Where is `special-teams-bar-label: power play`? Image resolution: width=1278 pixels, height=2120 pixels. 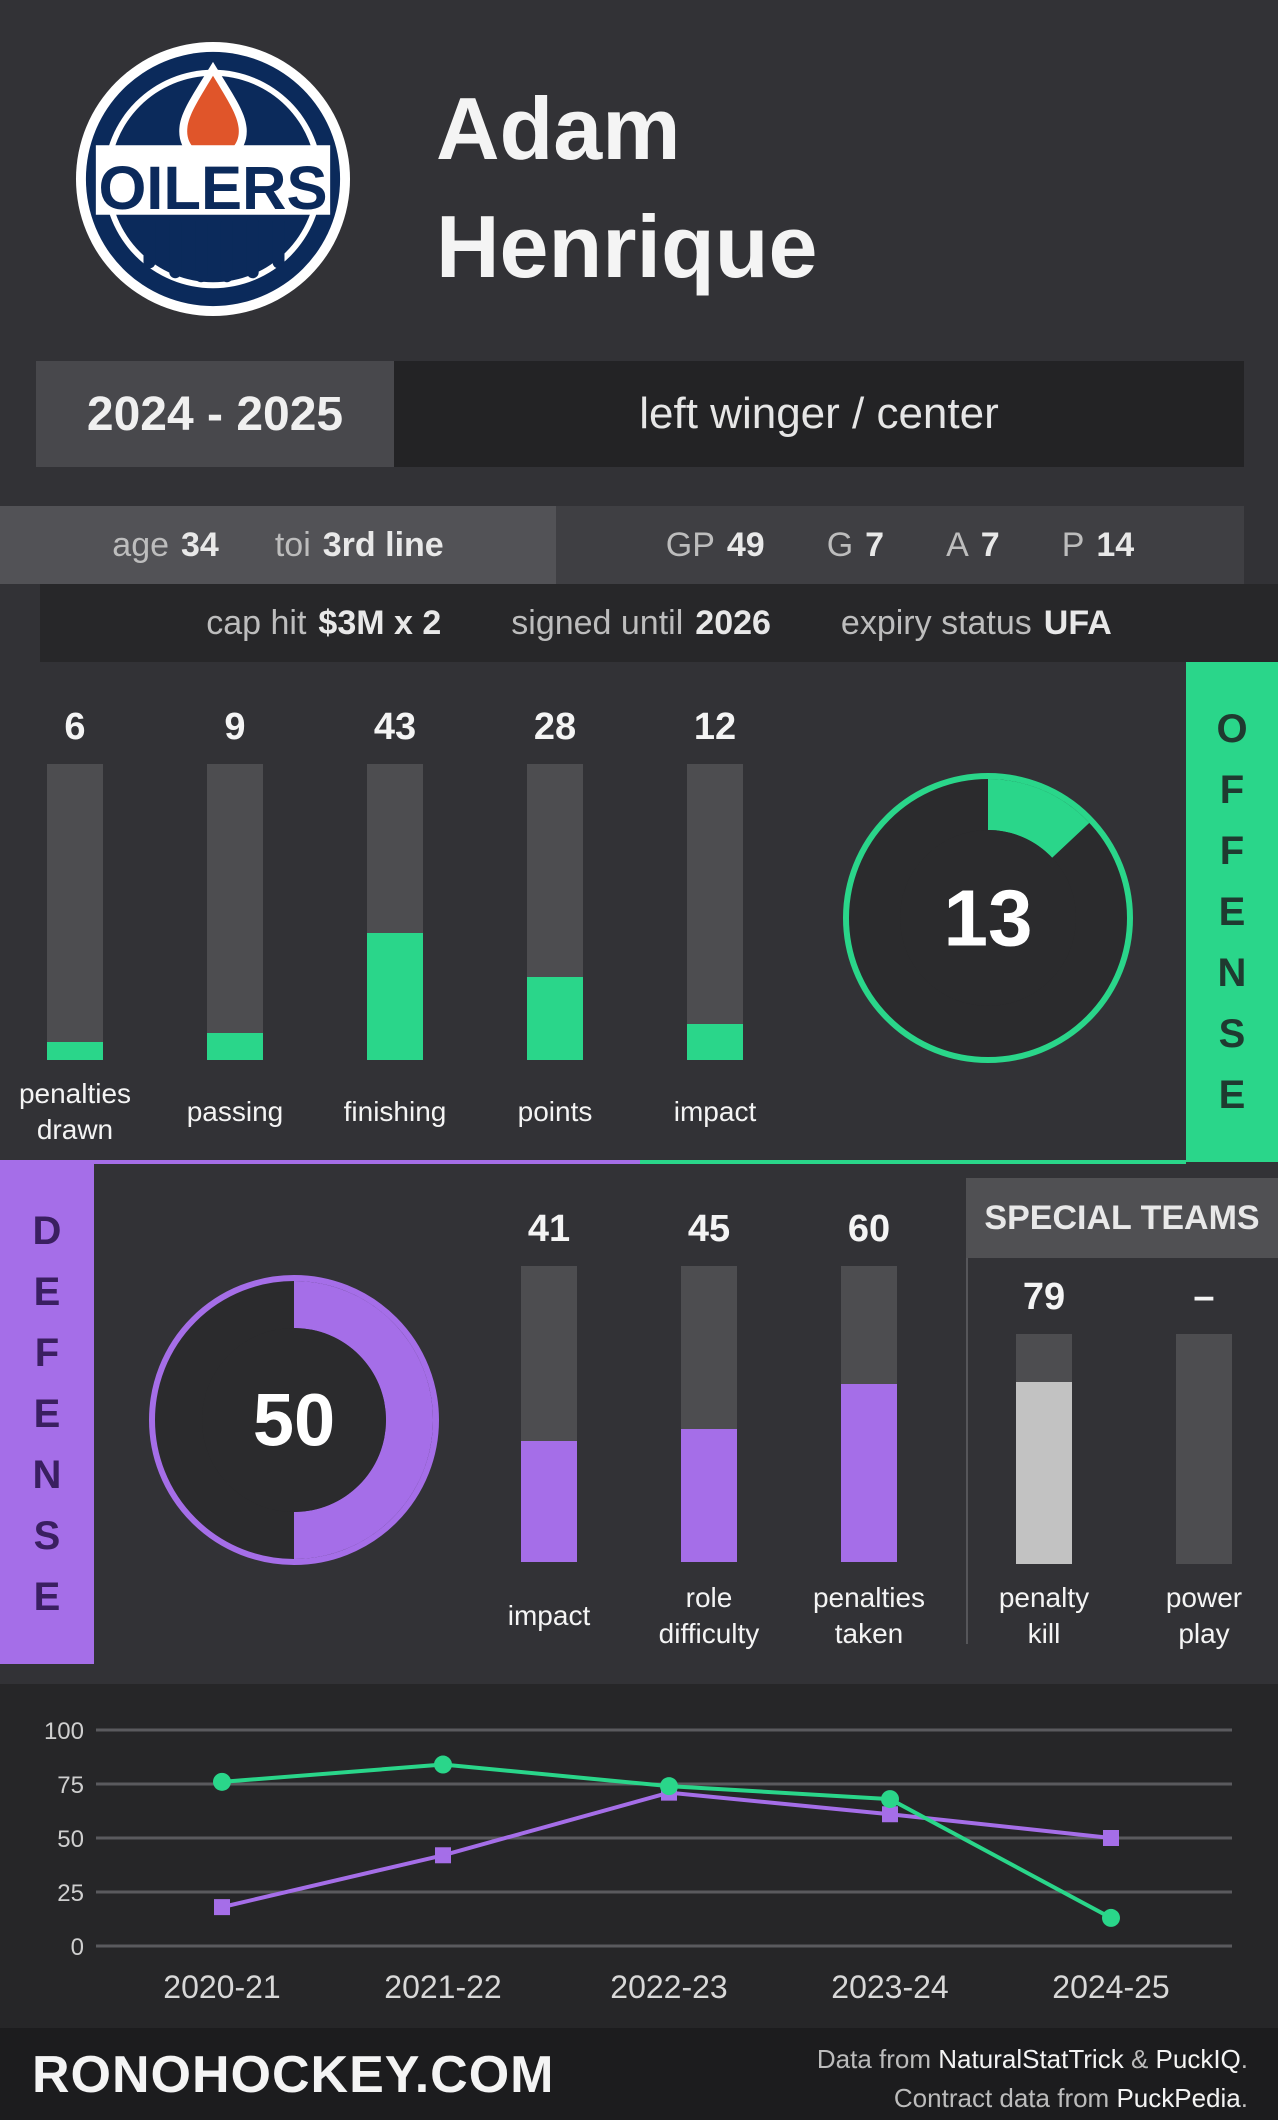 special-teams-bar-label: power play is located at coordinates (1196, 1616).